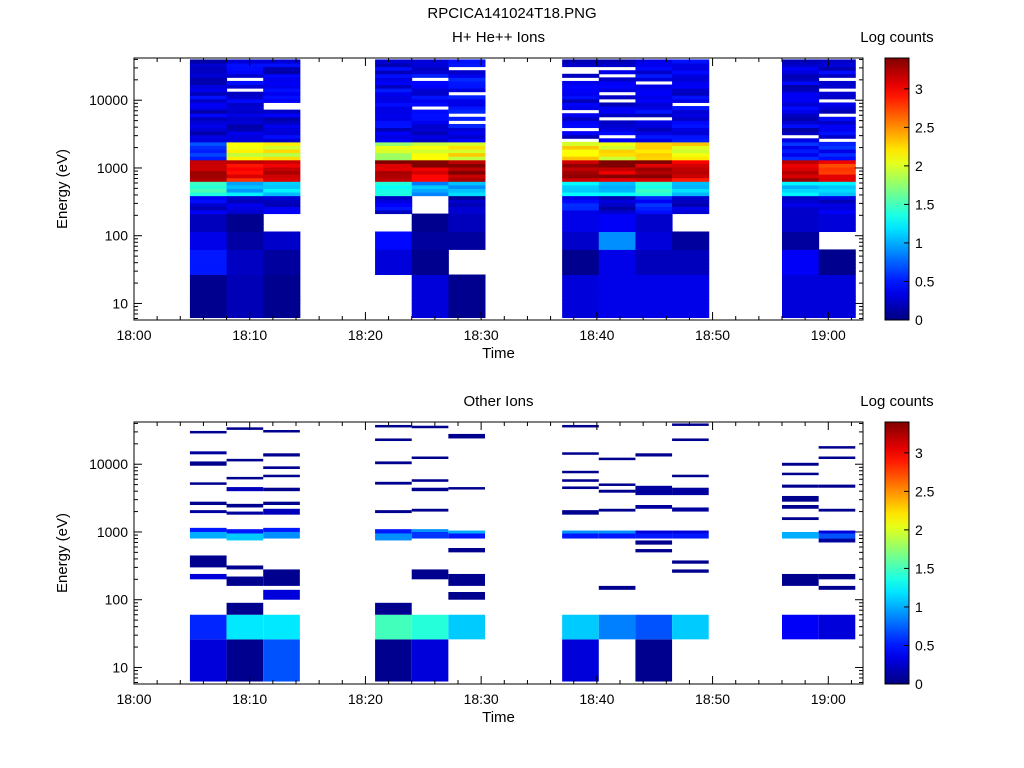 The image size is (1024, 768). Describe the element at coordinates (828, 699) in the screenshot. I see `x-tick-label: 19:00` at that location.